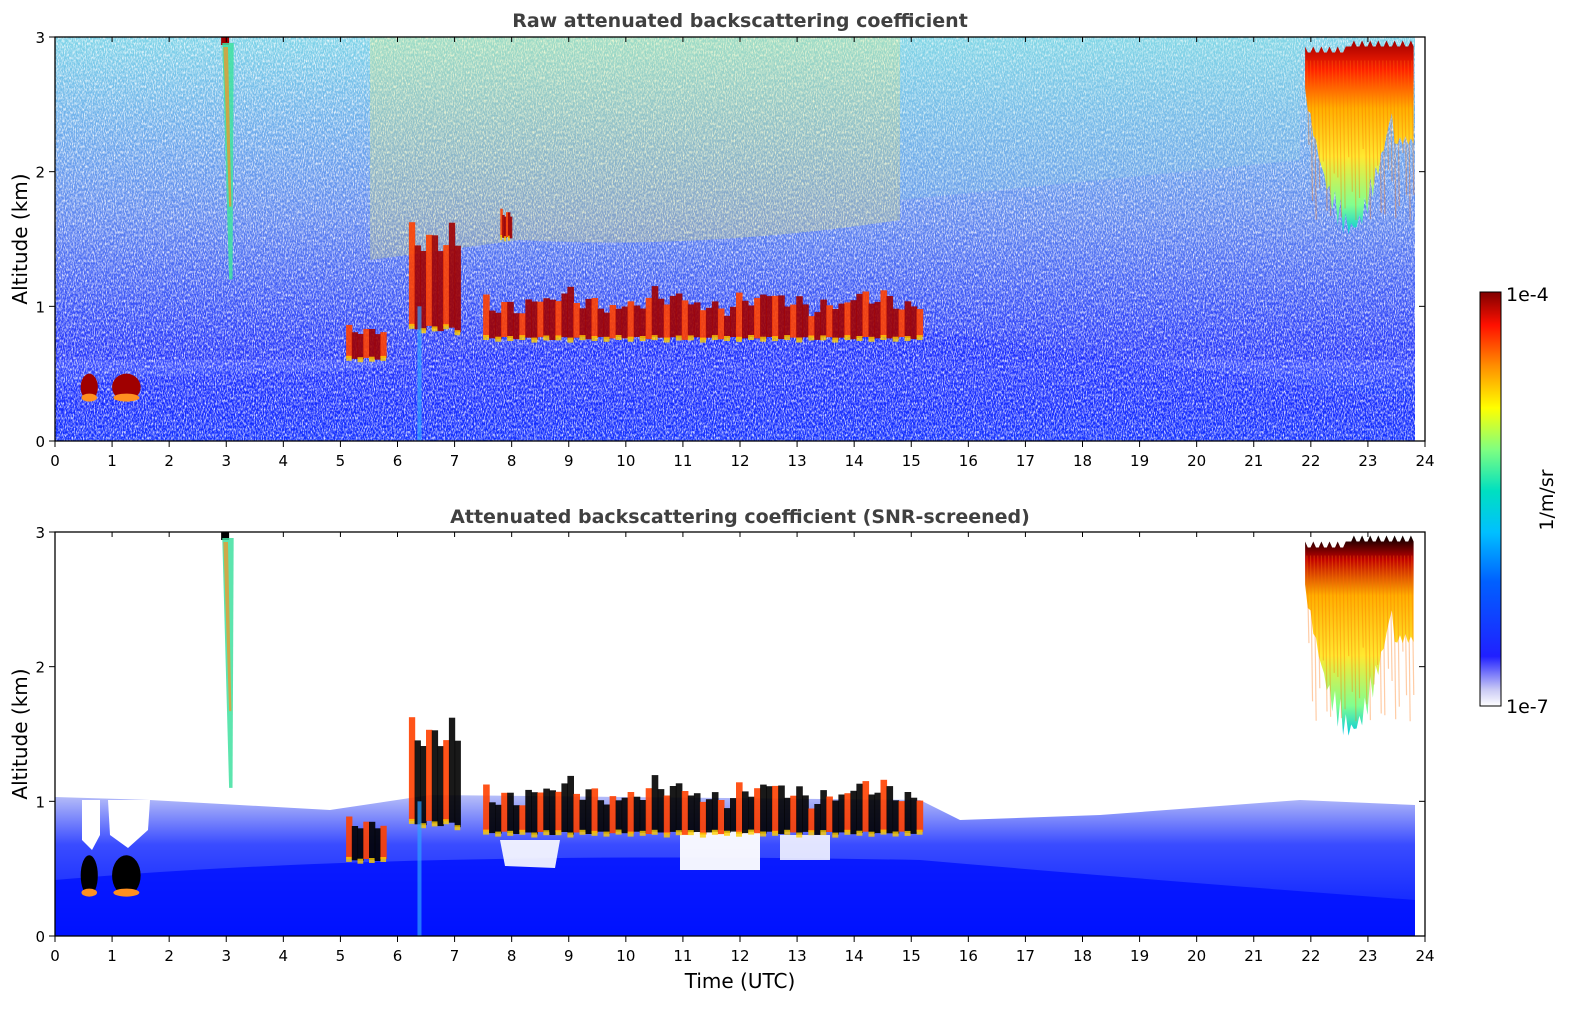 This screenshot has width=1595, height=1020. What do you see at coordinates (625, 956) in the screenshot?
I see `x-tick-label: 10` at bounding box center [625, 956].